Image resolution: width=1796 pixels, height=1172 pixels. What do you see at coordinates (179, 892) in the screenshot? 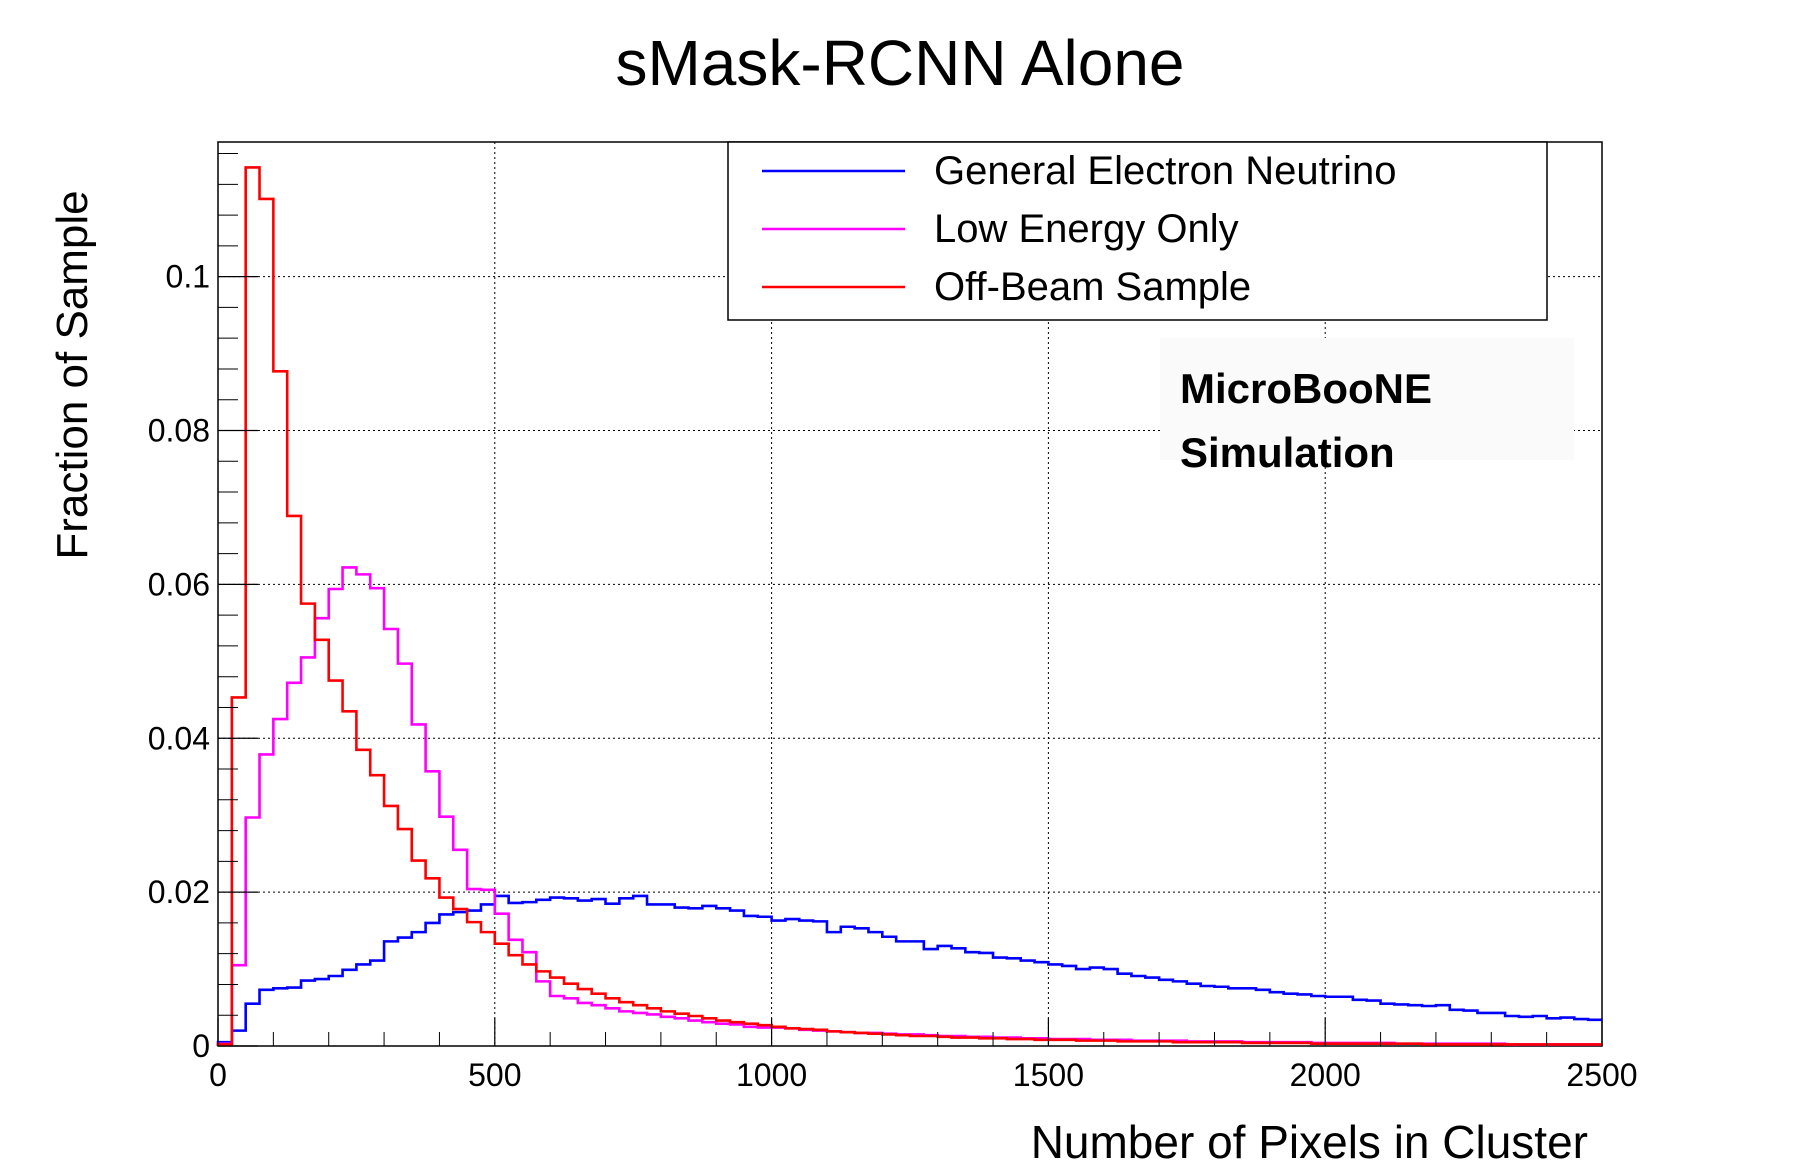
I see `y-tick-label: 0.02` at bounding box center [179, 892].